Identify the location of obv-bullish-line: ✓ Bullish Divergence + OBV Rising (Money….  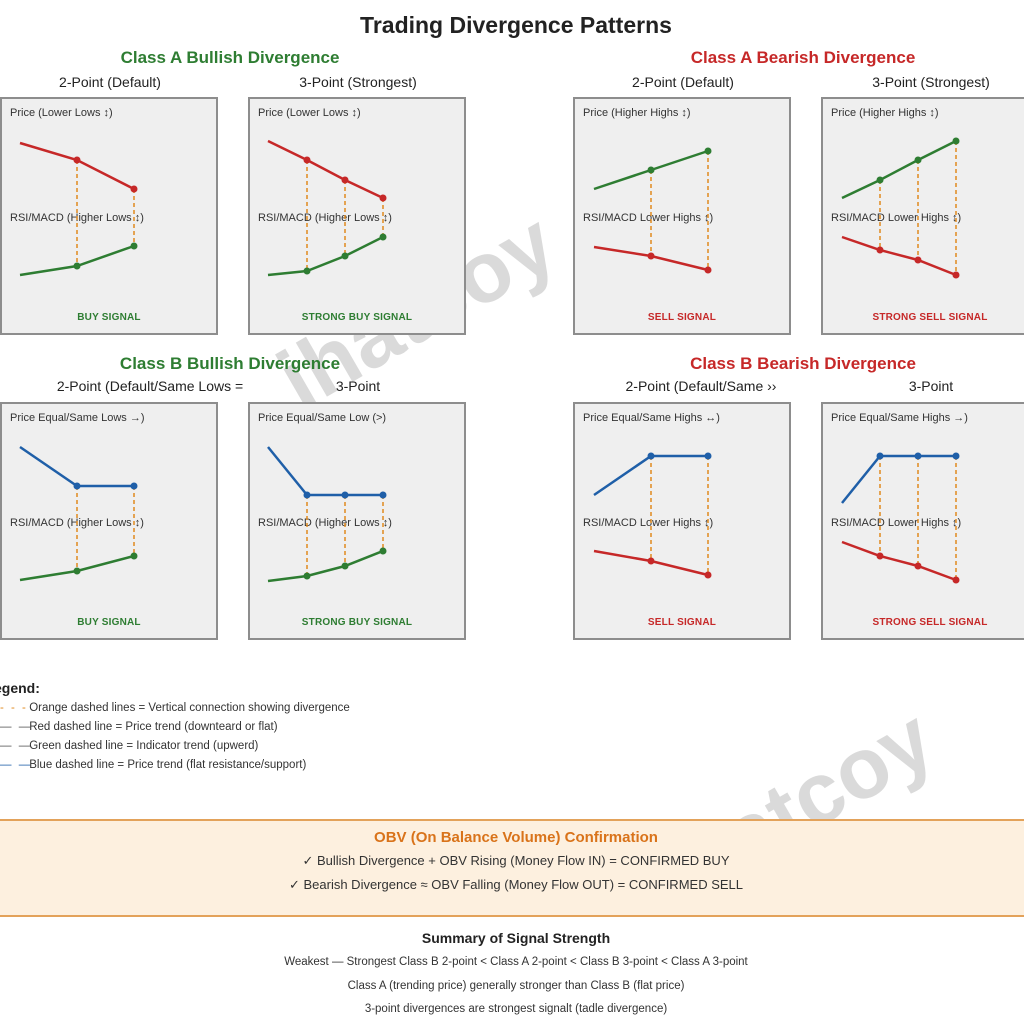
(516, 860).